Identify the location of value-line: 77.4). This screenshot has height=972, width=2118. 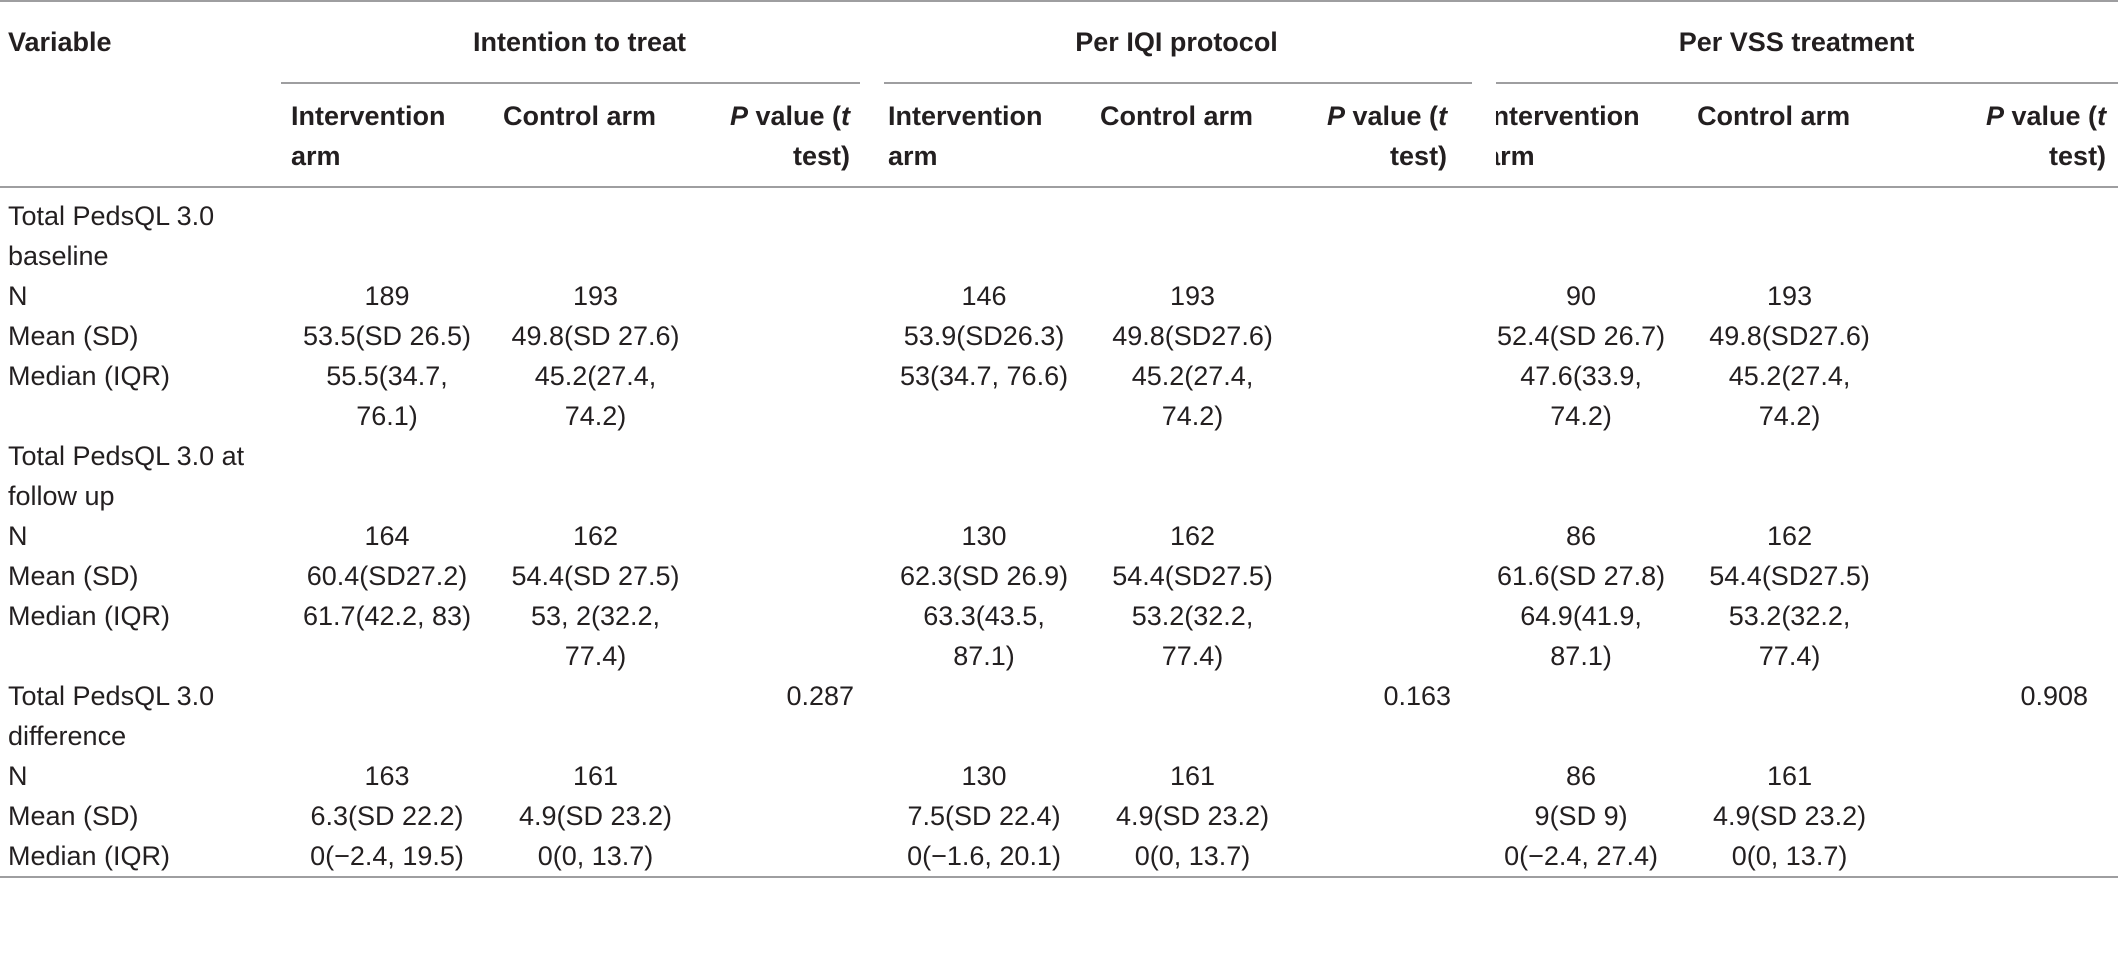
(1789, 656).